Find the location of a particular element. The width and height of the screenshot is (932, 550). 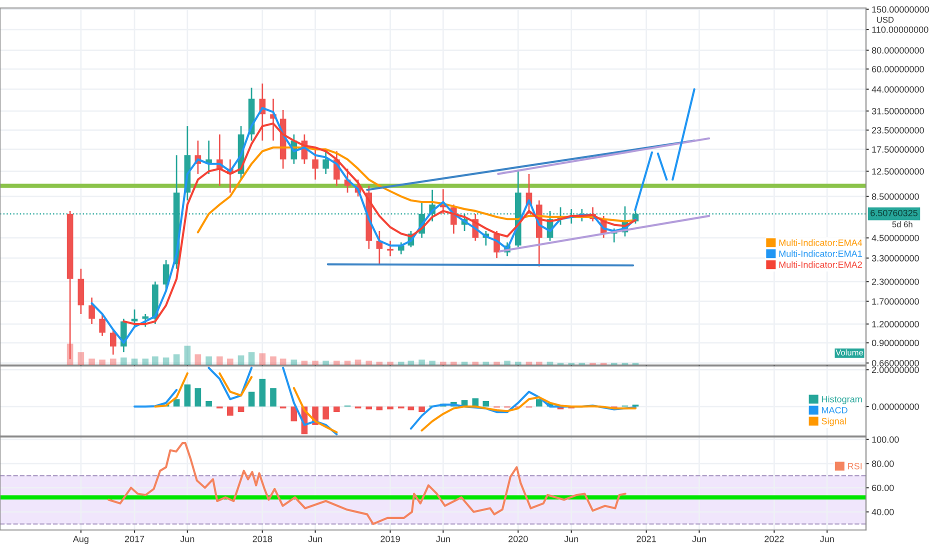

text: 5d 6h is located at coordinates (902, 224).